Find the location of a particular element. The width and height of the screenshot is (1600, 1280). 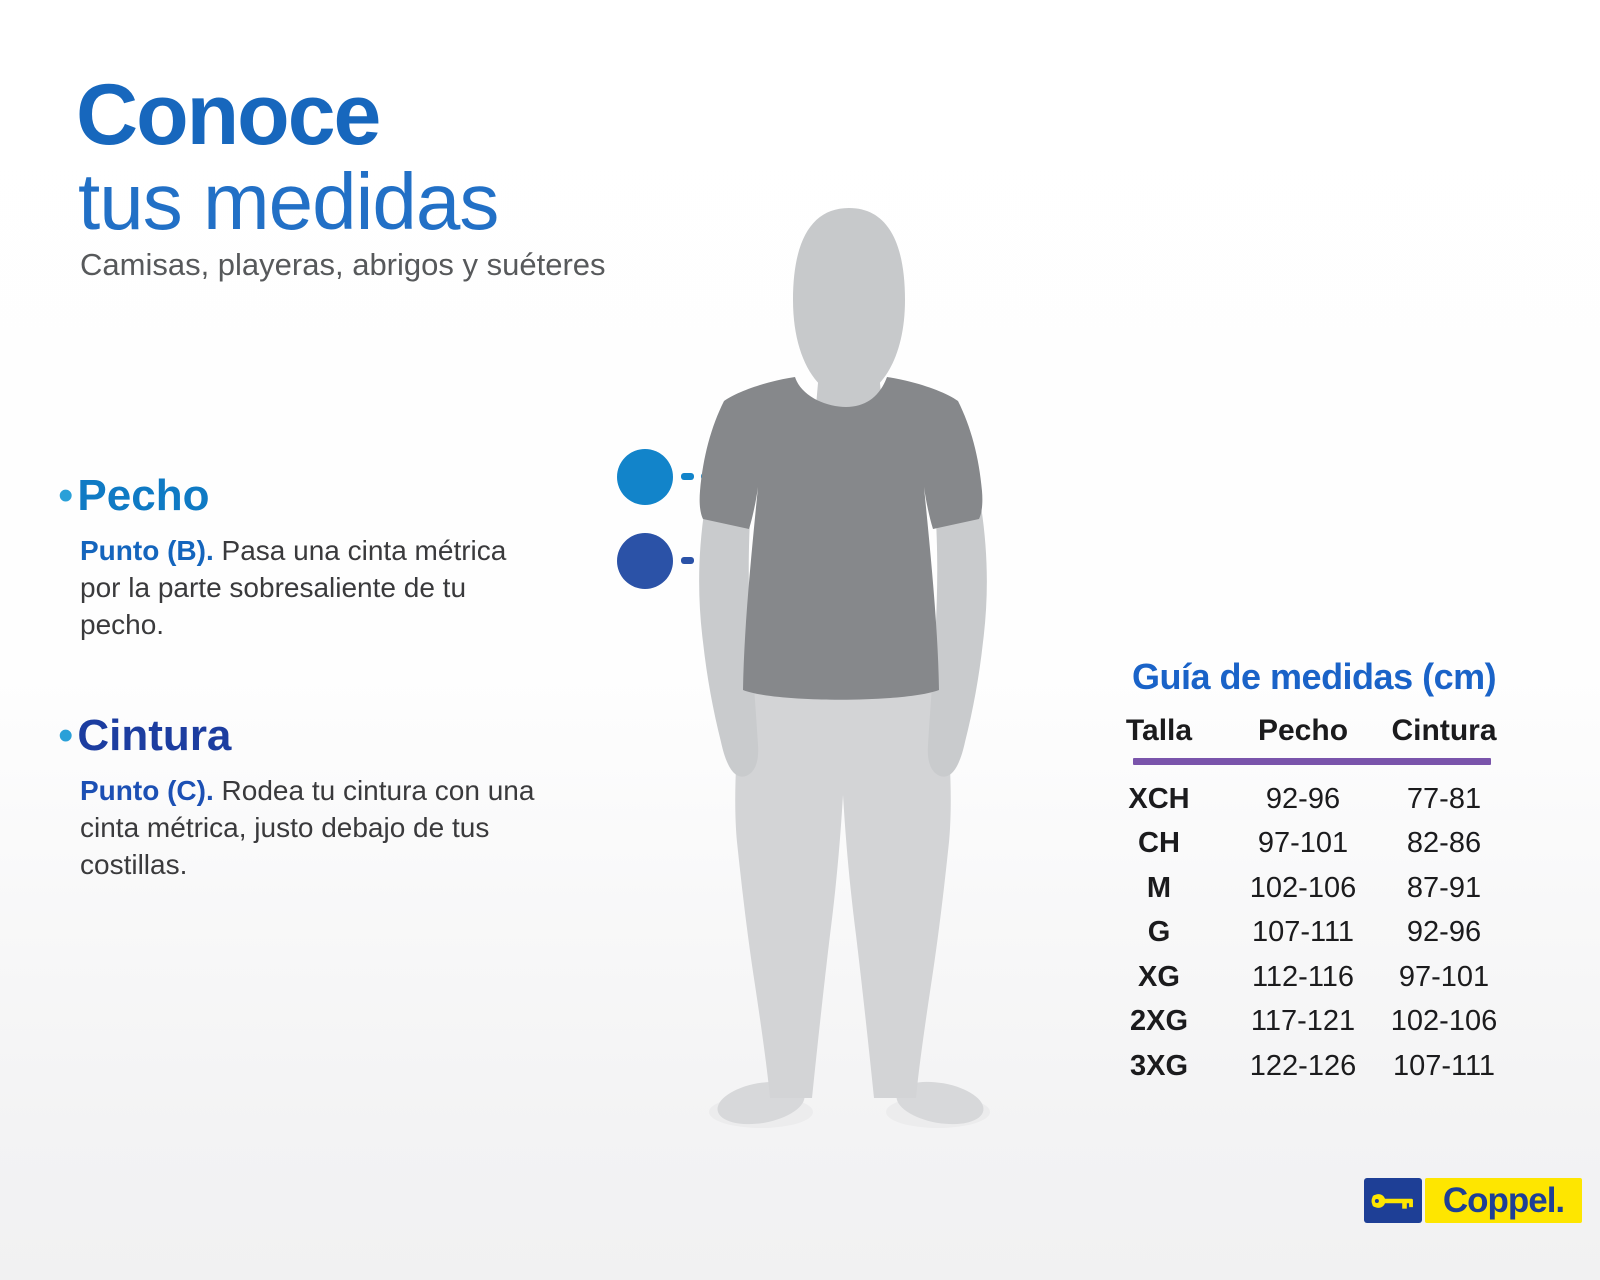

waist-dash-icon is located at coordinates (687, 560).